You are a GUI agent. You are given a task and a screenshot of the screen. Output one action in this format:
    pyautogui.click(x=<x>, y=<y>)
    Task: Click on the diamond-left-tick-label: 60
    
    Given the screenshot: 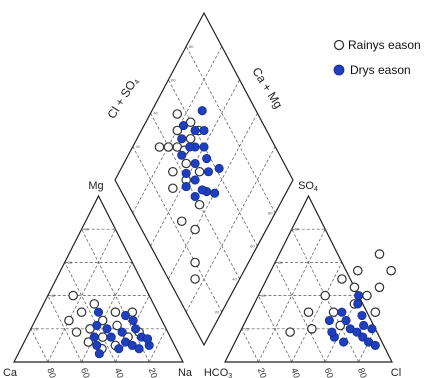 What is the action you would take?
    pyautogui.click(x=173, y=79)
    